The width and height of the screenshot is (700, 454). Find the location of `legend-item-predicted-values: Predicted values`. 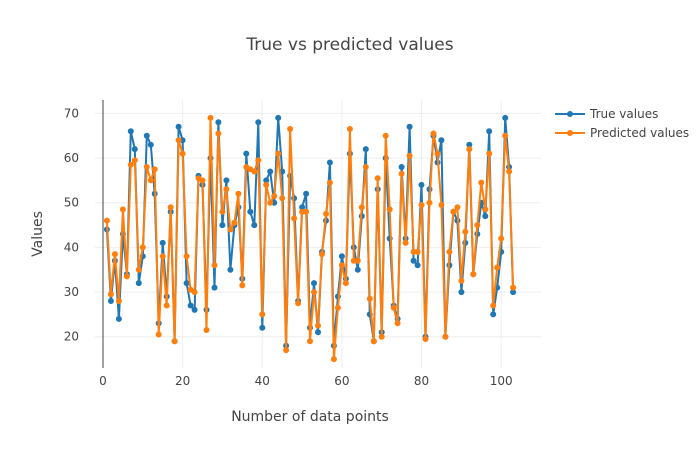

legend-item-predicted-values: Predicted values is located at coordinates (622, 133).